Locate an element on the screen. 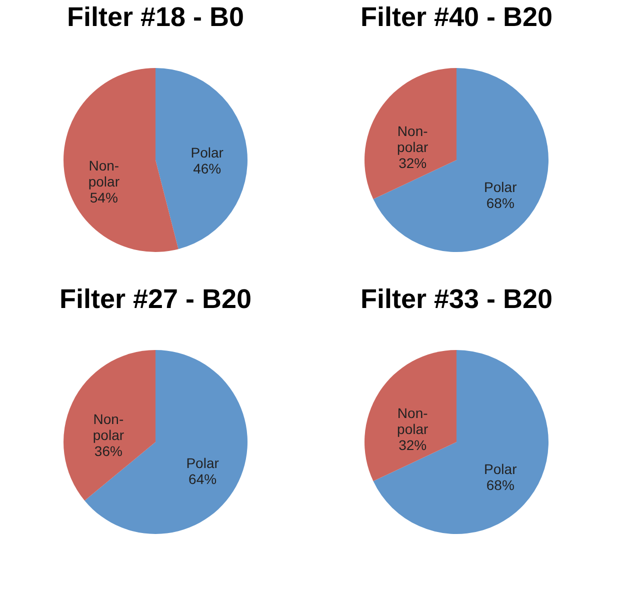 The height and width of the screenshot is (599, 622). chart-title: Filter #40 - B20 is located at coordinates (456, 17).